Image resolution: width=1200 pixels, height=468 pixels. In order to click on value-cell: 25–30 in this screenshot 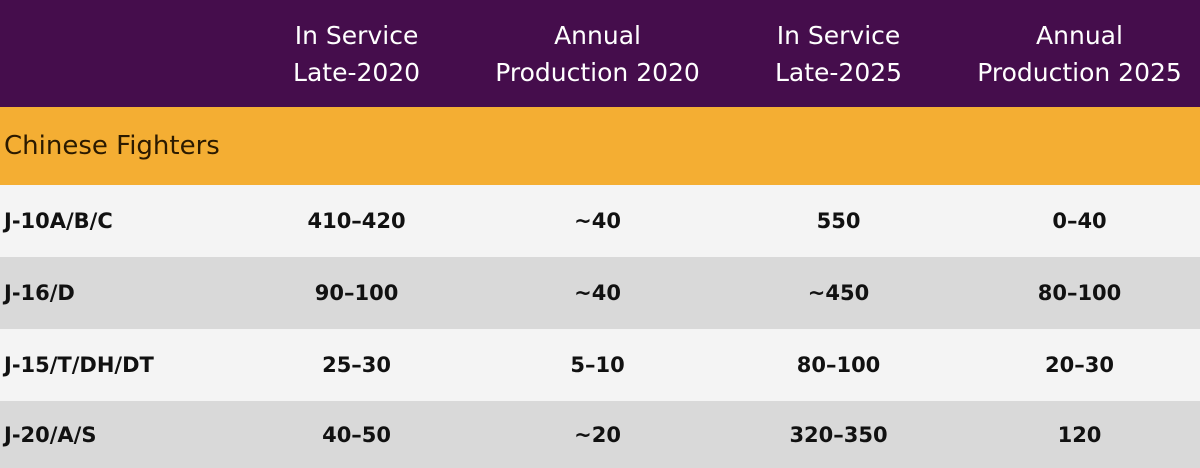, I will do `click(357, 365)`.